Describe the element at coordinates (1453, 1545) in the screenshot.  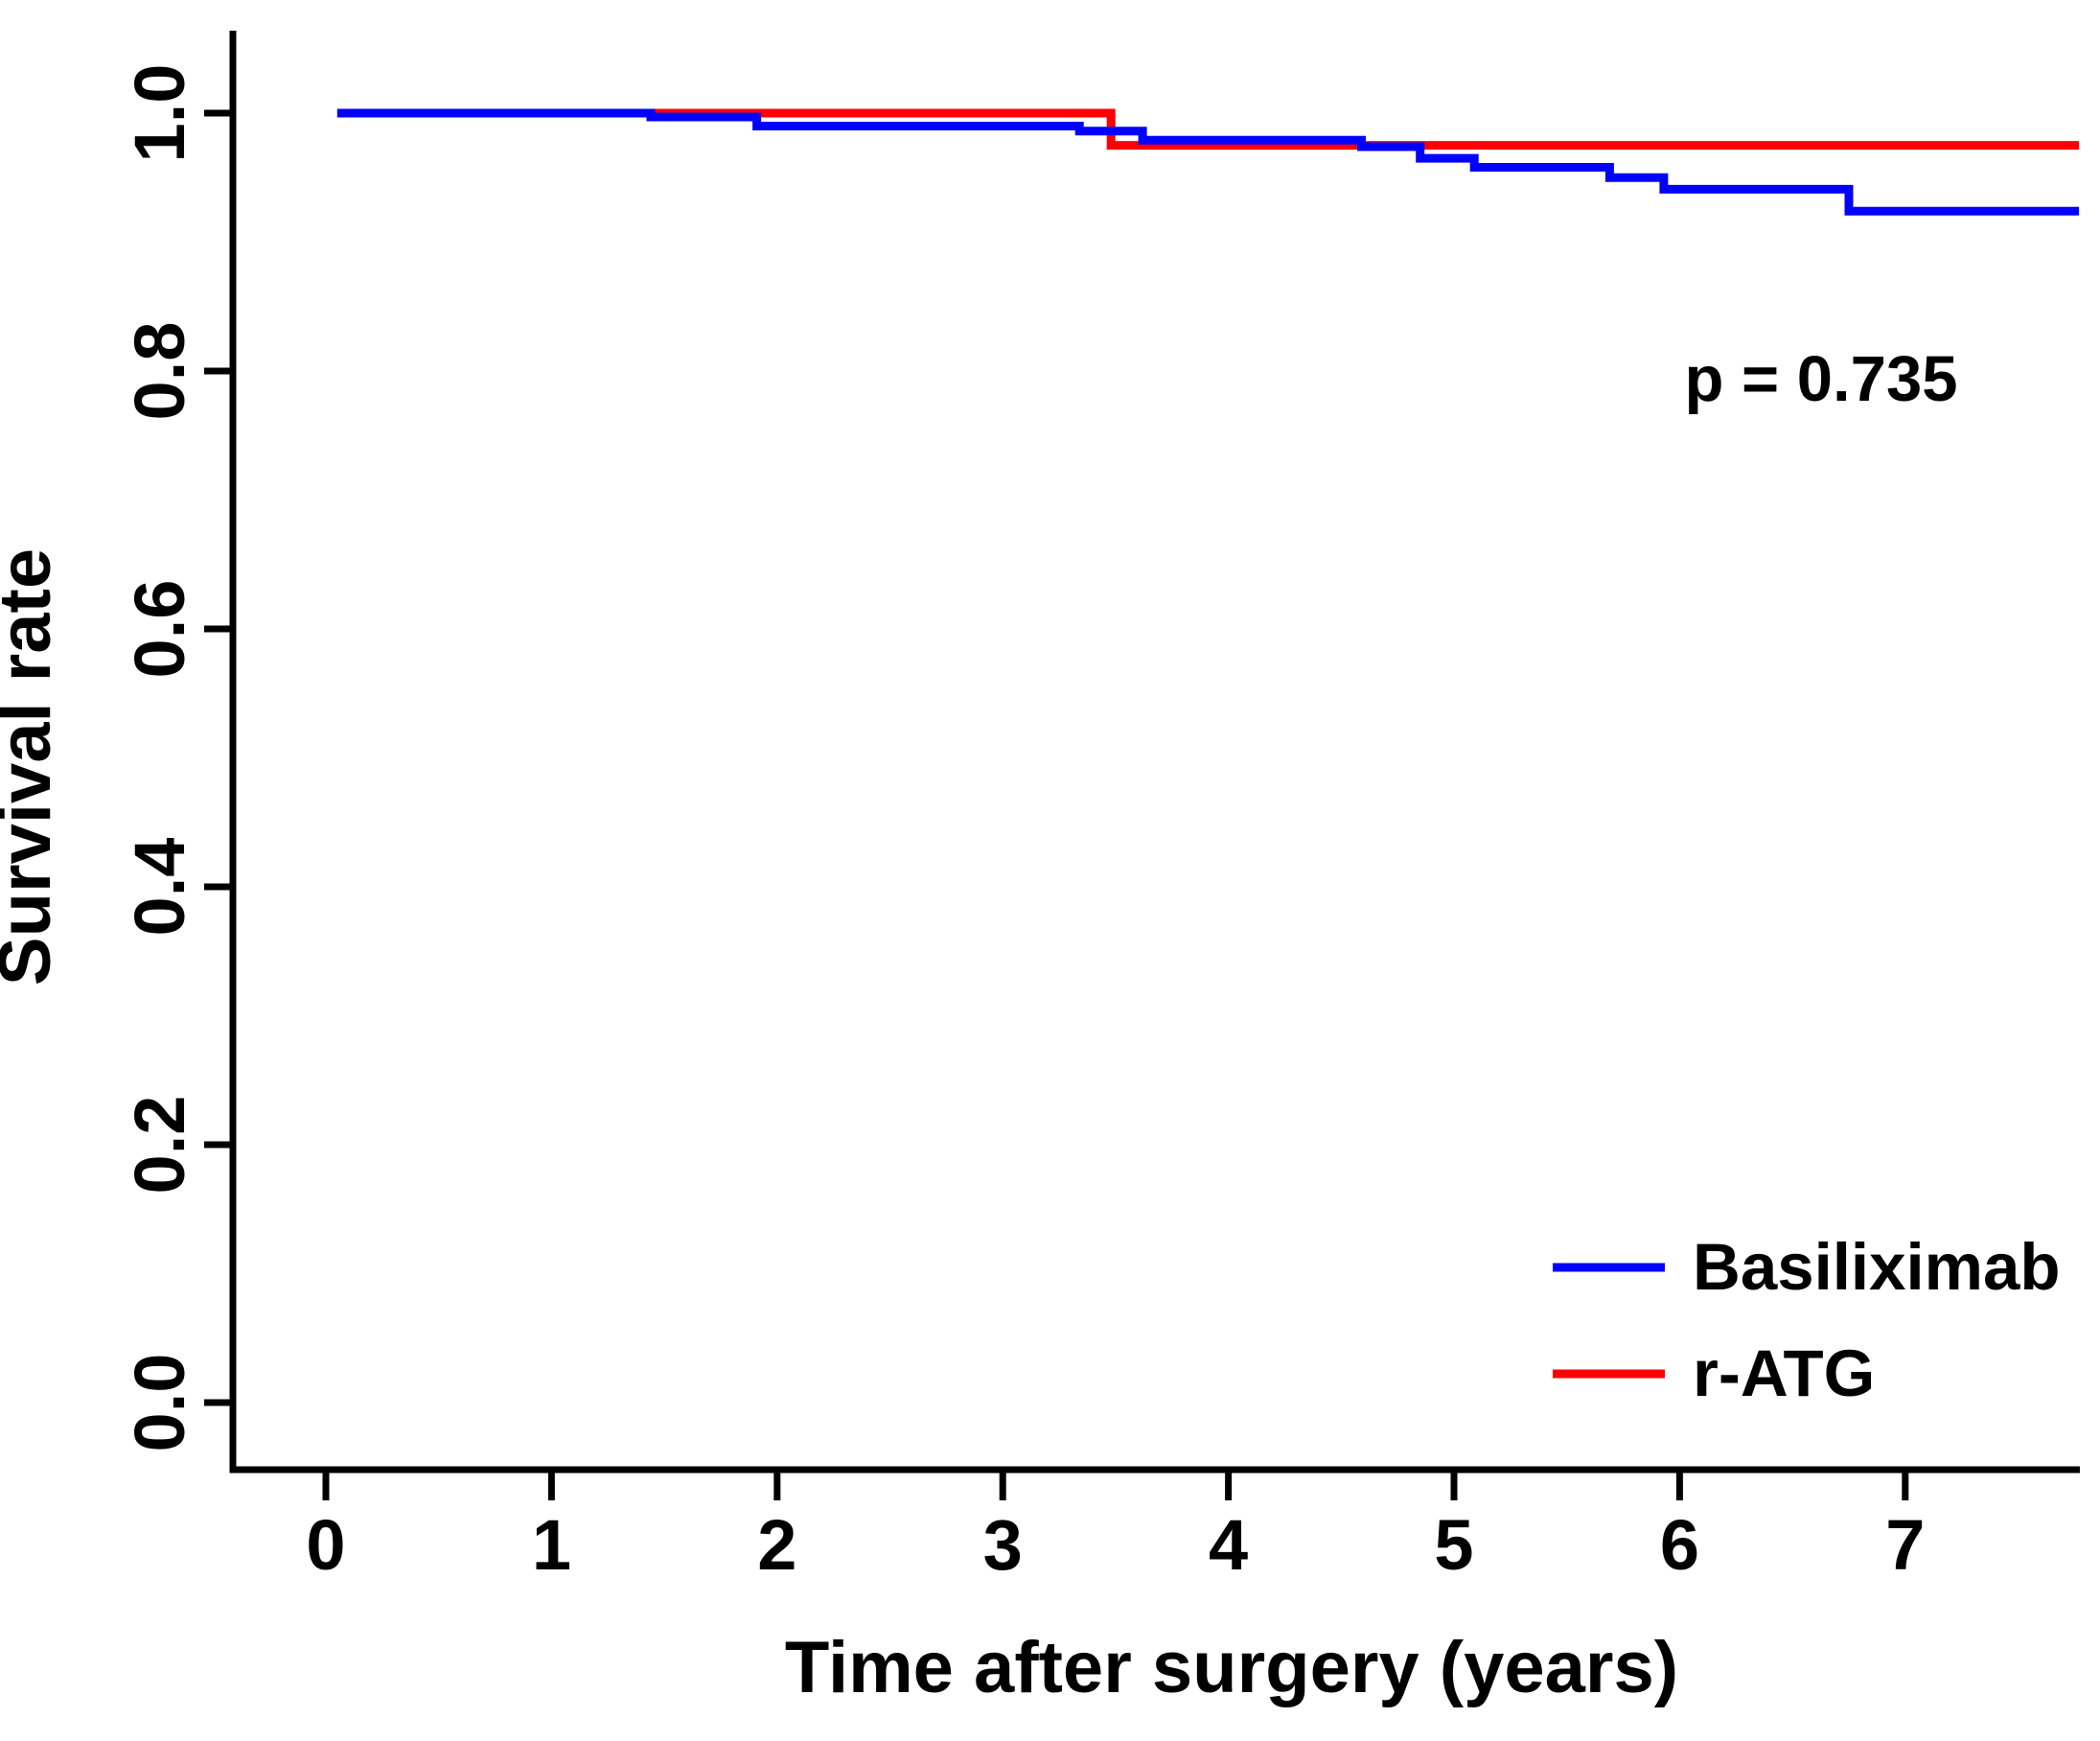
I see `x-tick-label: 5` at that location.